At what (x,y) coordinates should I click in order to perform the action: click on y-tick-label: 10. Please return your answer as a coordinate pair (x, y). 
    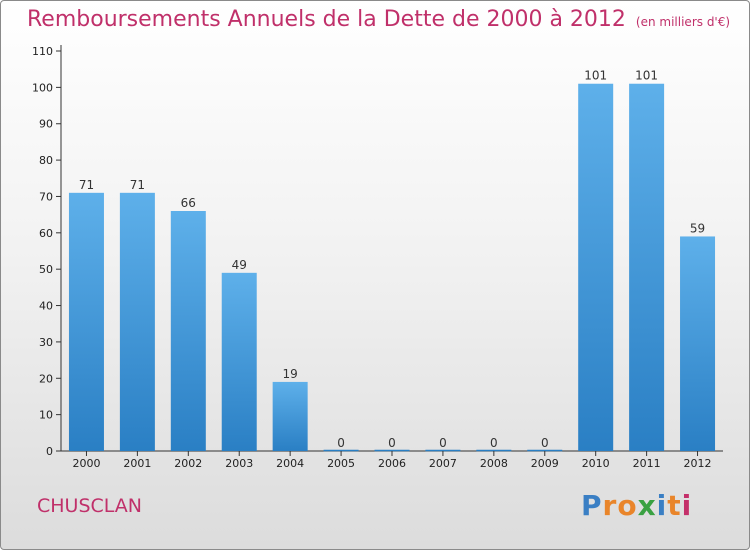
    Looking at the image, I should click on (46, 415).